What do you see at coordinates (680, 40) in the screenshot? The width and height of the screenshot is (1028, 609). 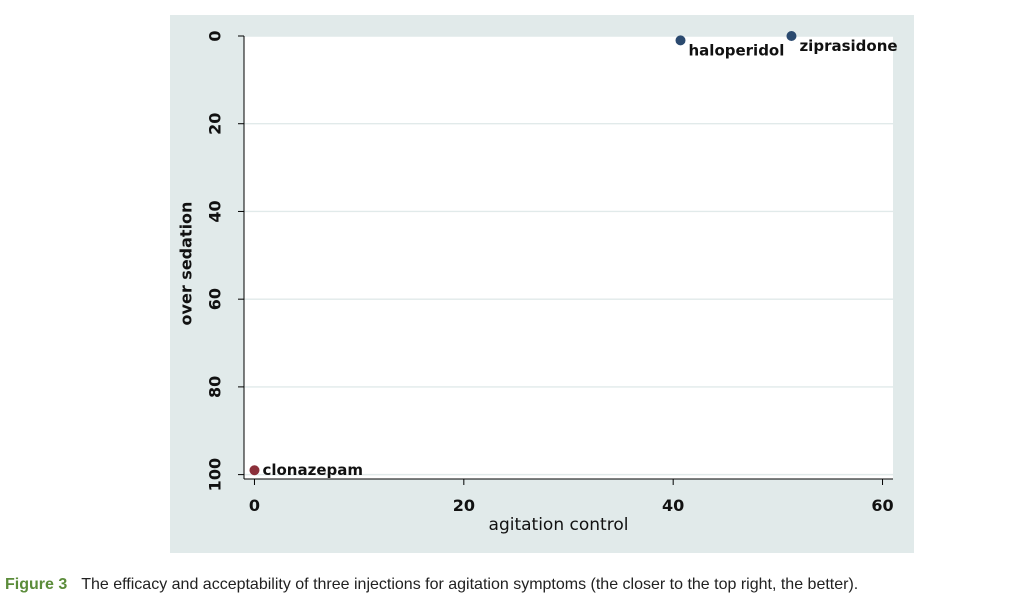 I see `point-haloperidol` at bounding box center [680, 40].